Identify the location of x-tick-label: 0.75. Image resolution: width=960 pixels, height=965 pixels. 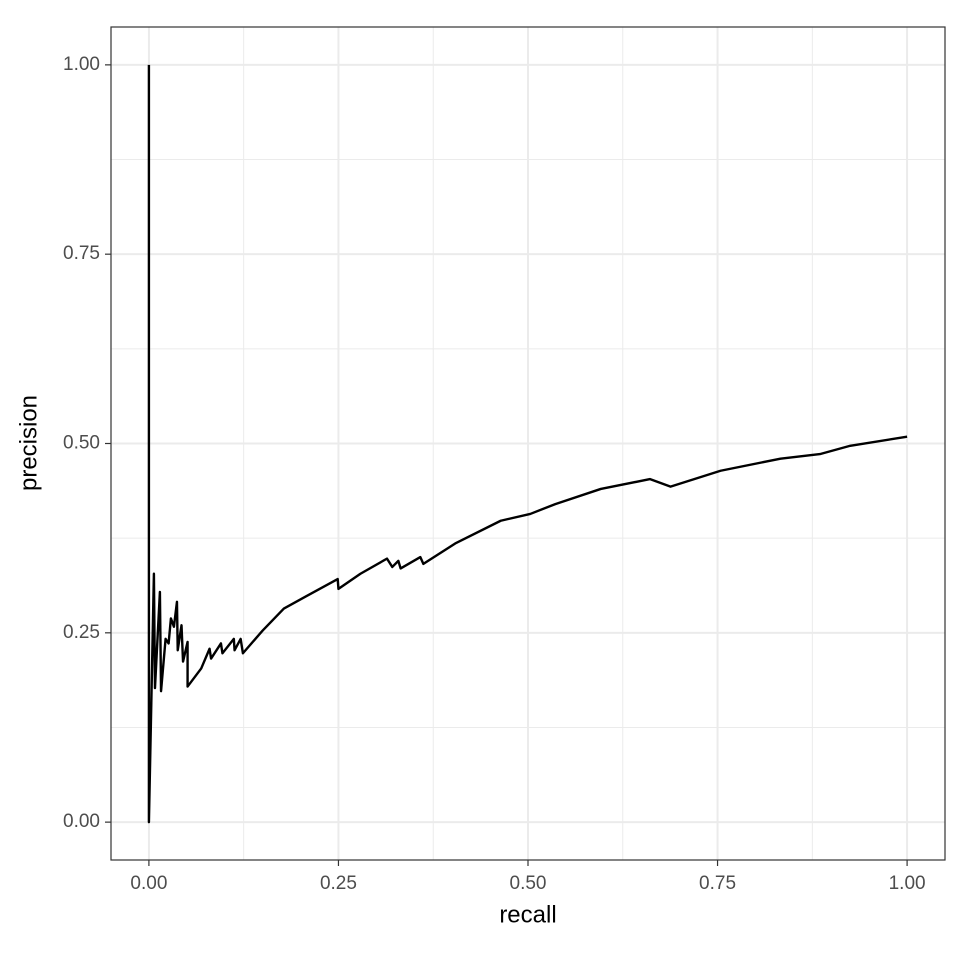
(717, 883).